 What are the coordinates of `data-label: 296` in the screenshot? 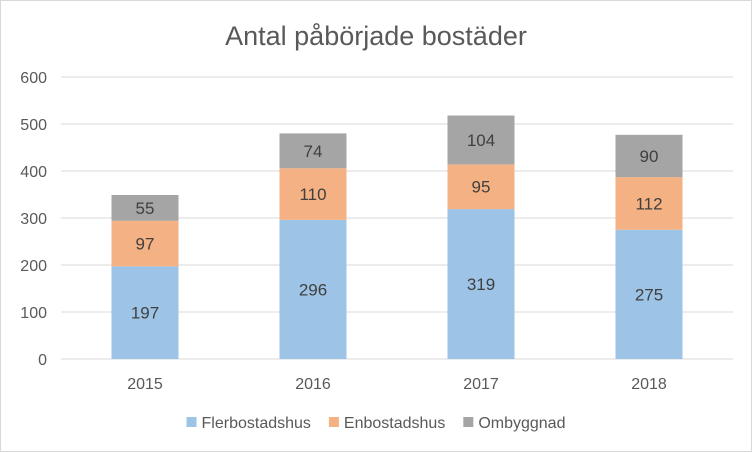 It's located at (313, 289).